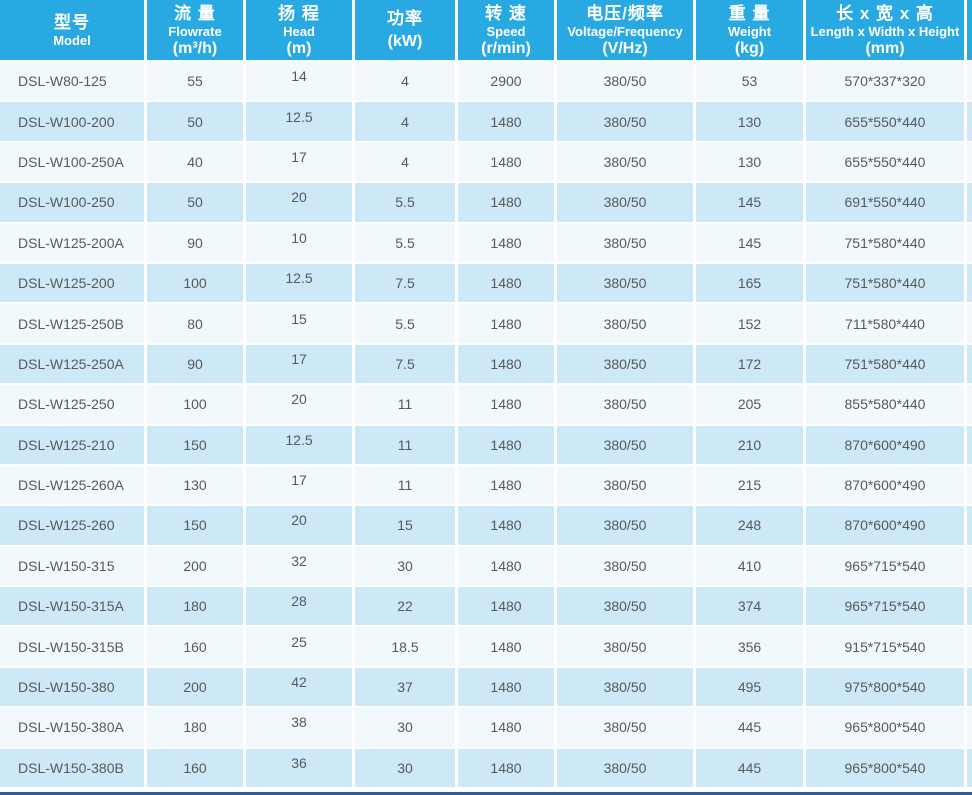 The image size is (972, 795). Describe the element at coordinates (72, 364) in the screenshot. I see `cell-model: DSL-W125-250A` at that location.